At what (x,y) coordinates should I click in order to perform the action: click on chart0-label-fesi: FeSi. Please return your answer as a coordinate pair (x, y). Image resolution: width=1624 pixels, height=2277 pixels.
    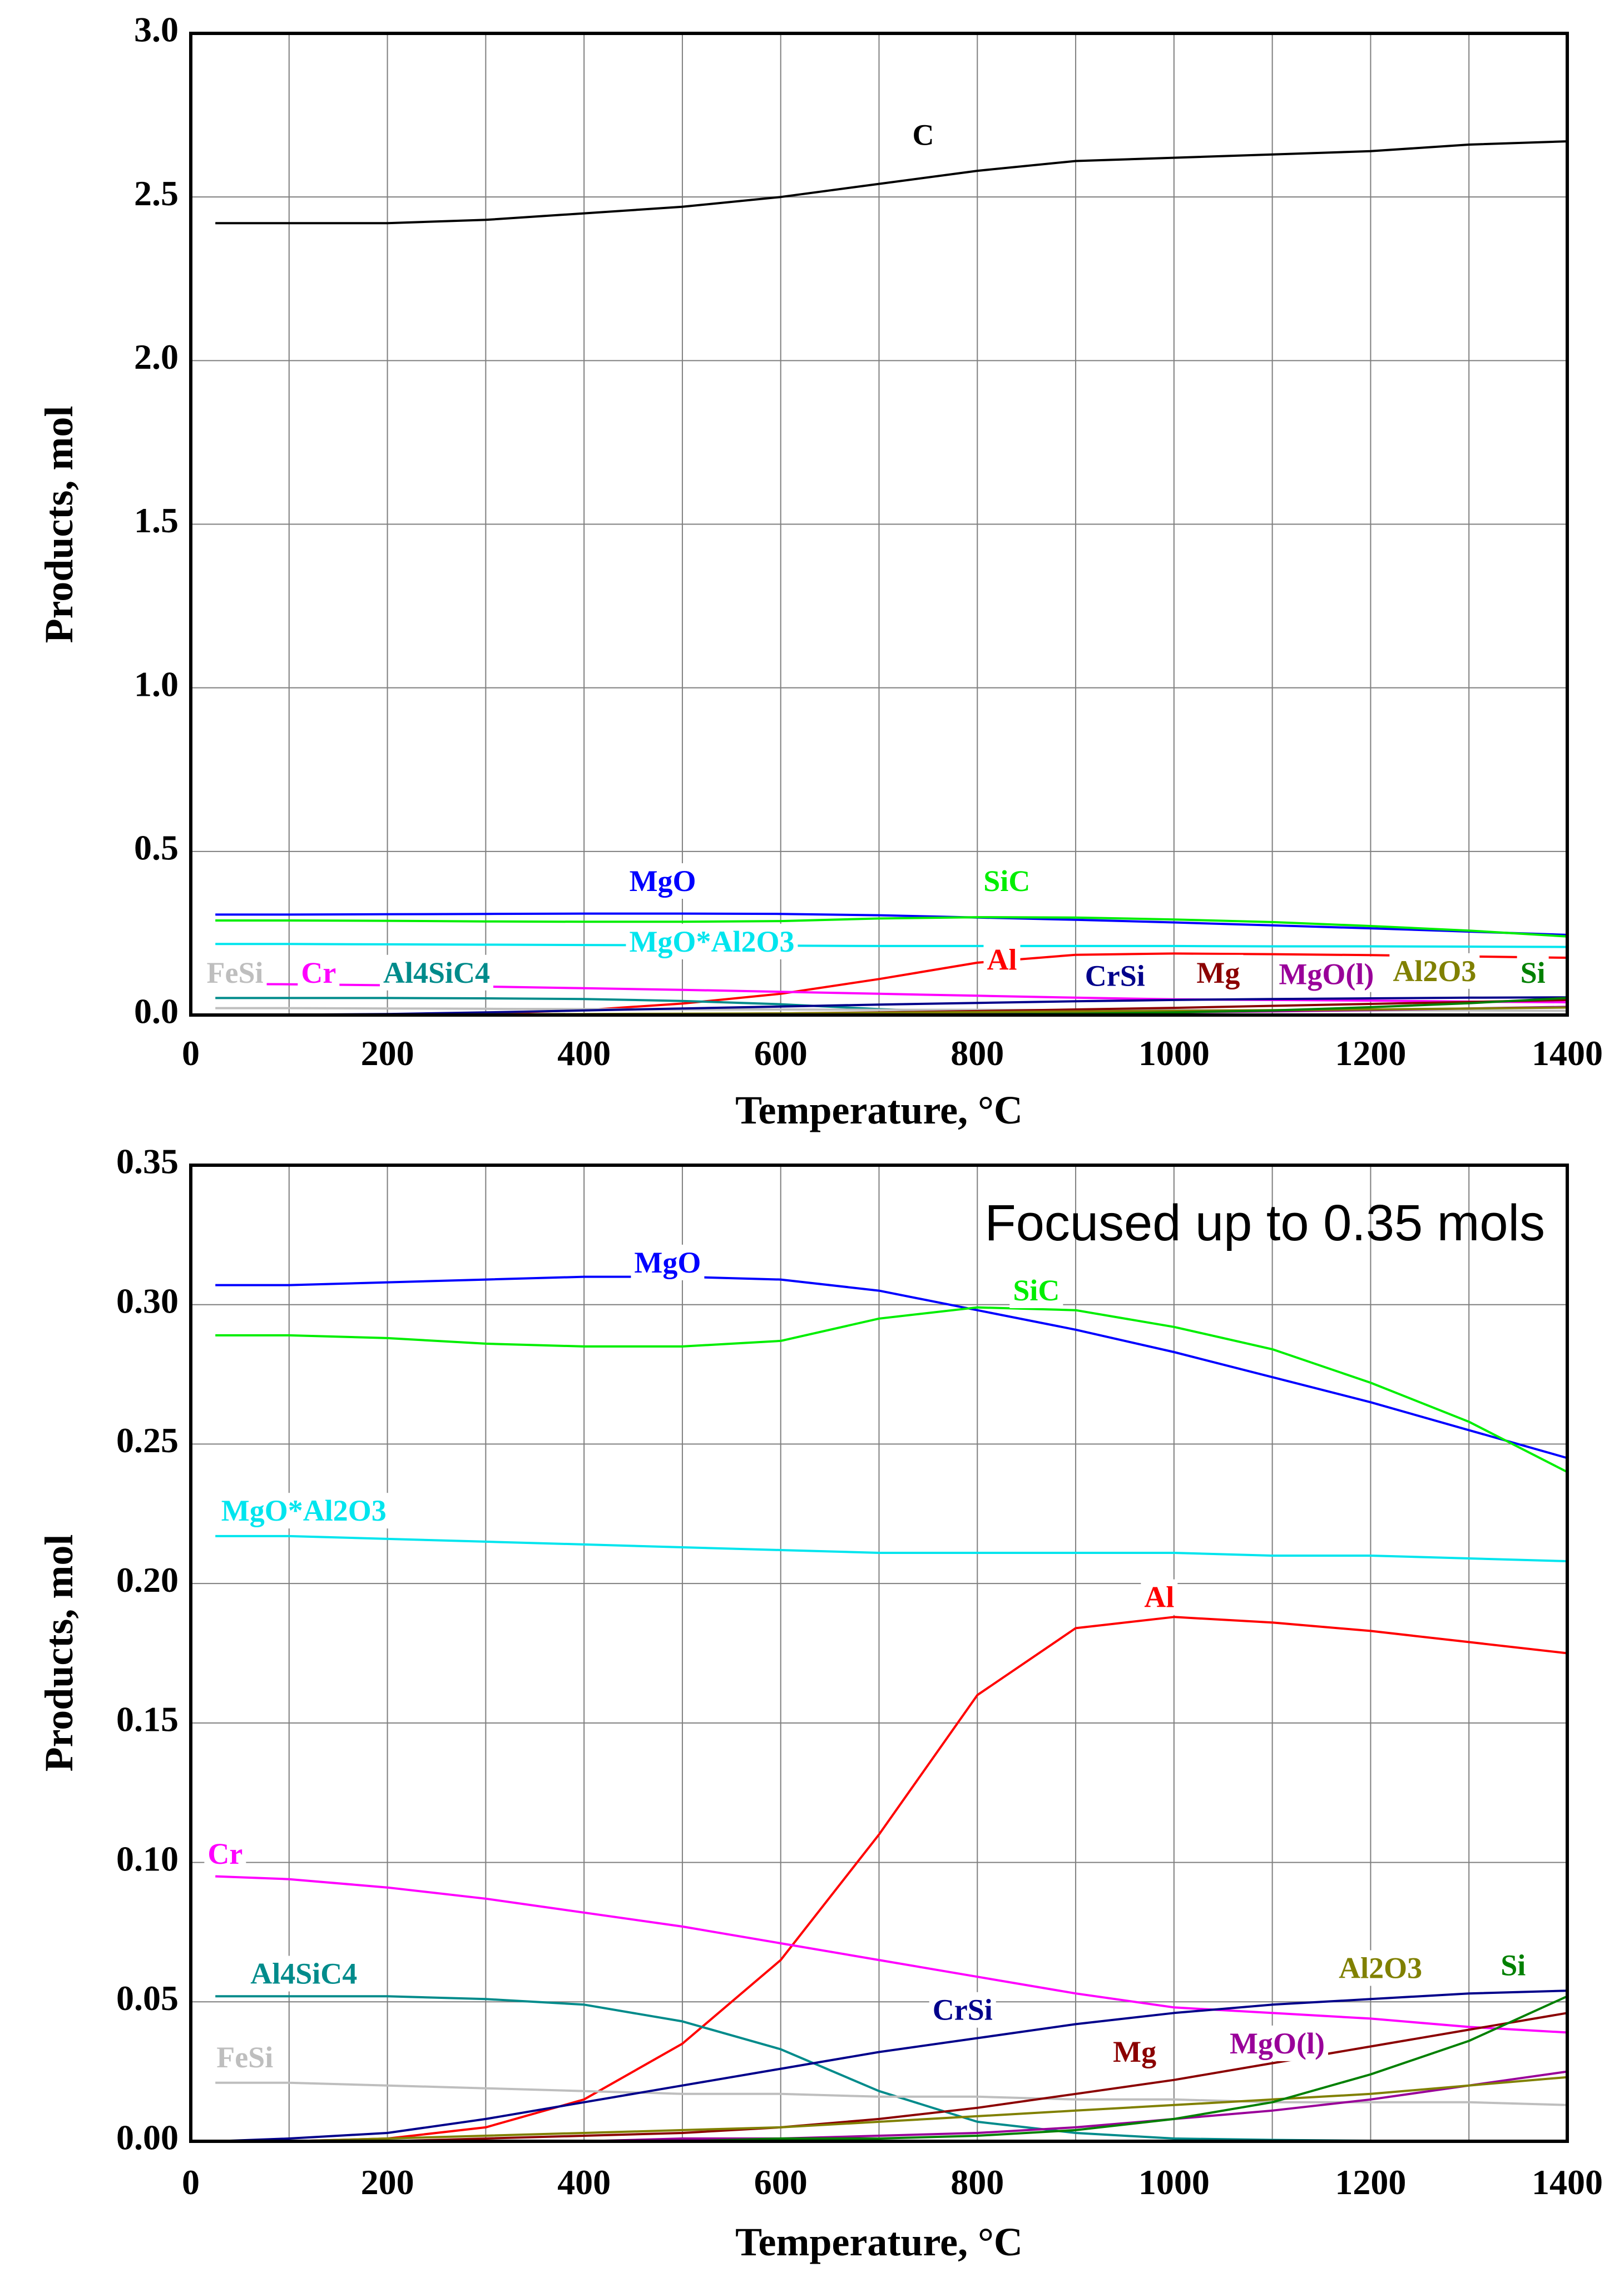
    Looking at the image, I should click on (235, 973).